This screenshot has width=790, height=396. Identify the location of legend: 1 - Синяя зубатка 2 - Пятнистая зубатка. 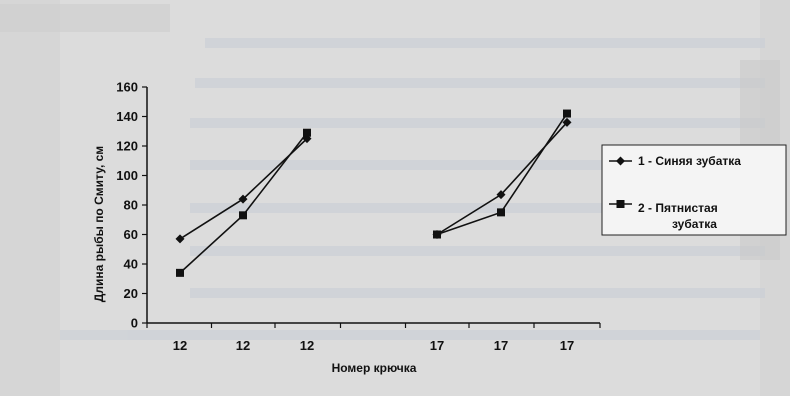
(694, 190).